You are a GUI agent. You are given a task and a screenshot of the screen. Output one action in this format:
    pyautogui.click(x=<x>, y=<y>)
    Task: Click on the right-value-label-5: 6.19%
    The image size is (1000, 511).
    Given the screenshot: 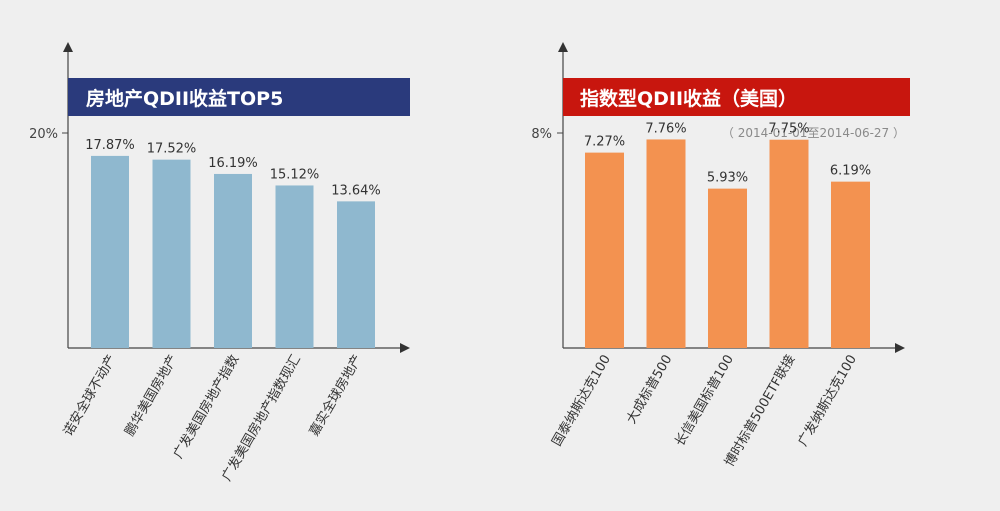 What is the action you would take?
    pyautogui.click(x=850, y=171)
    